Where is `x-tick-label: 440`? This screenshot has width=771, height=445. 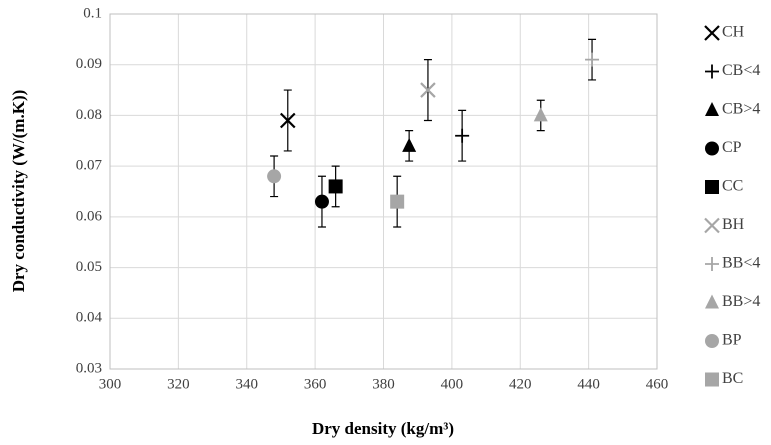 x-tick-label: 440 is located at coordinates (588, 384).